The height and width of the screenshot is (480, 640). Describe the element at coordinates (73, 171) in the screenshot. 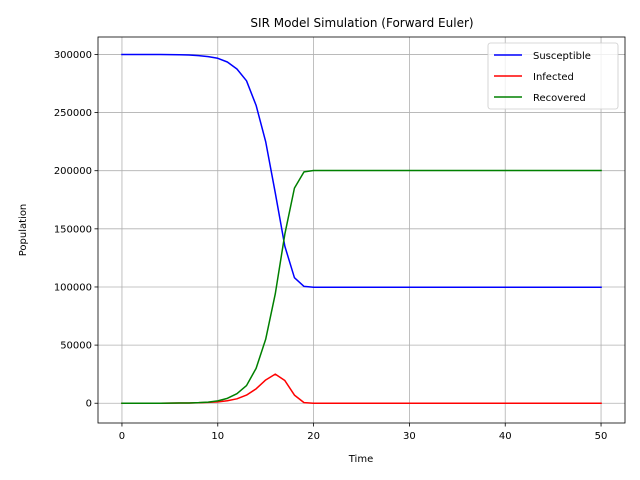

I see `y-tick-label: 200000` at that location.